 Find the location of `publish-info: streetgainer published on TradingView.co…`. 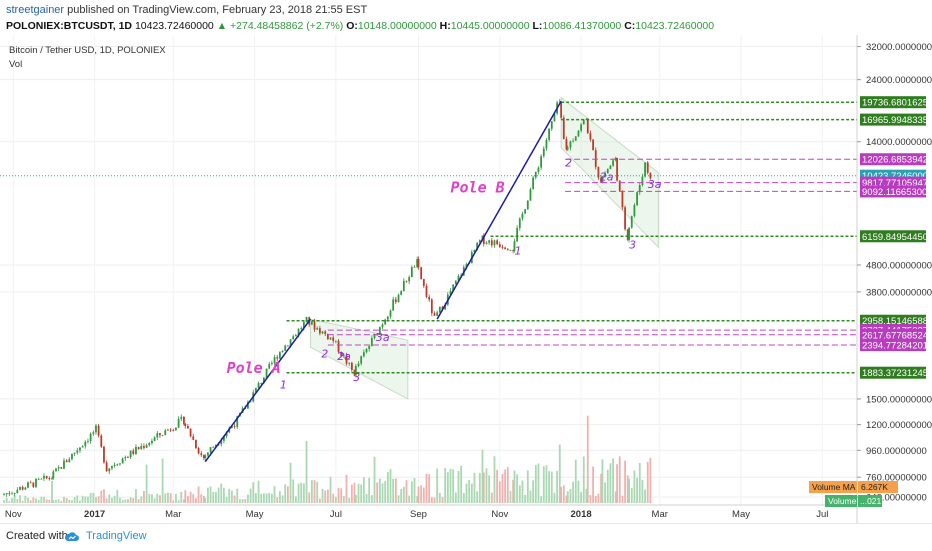

publish-info: streetgainer published on TradingView.co… is located at coordinates (186, 10).